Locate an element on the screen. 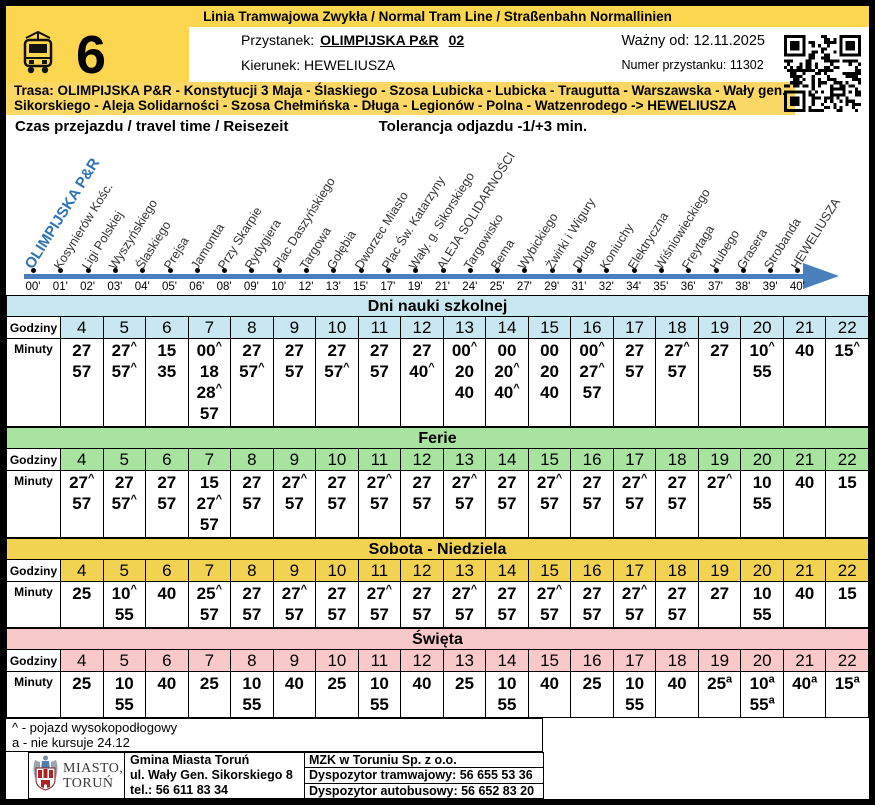  stop-time: 34' is located at coordinates (634, 287).